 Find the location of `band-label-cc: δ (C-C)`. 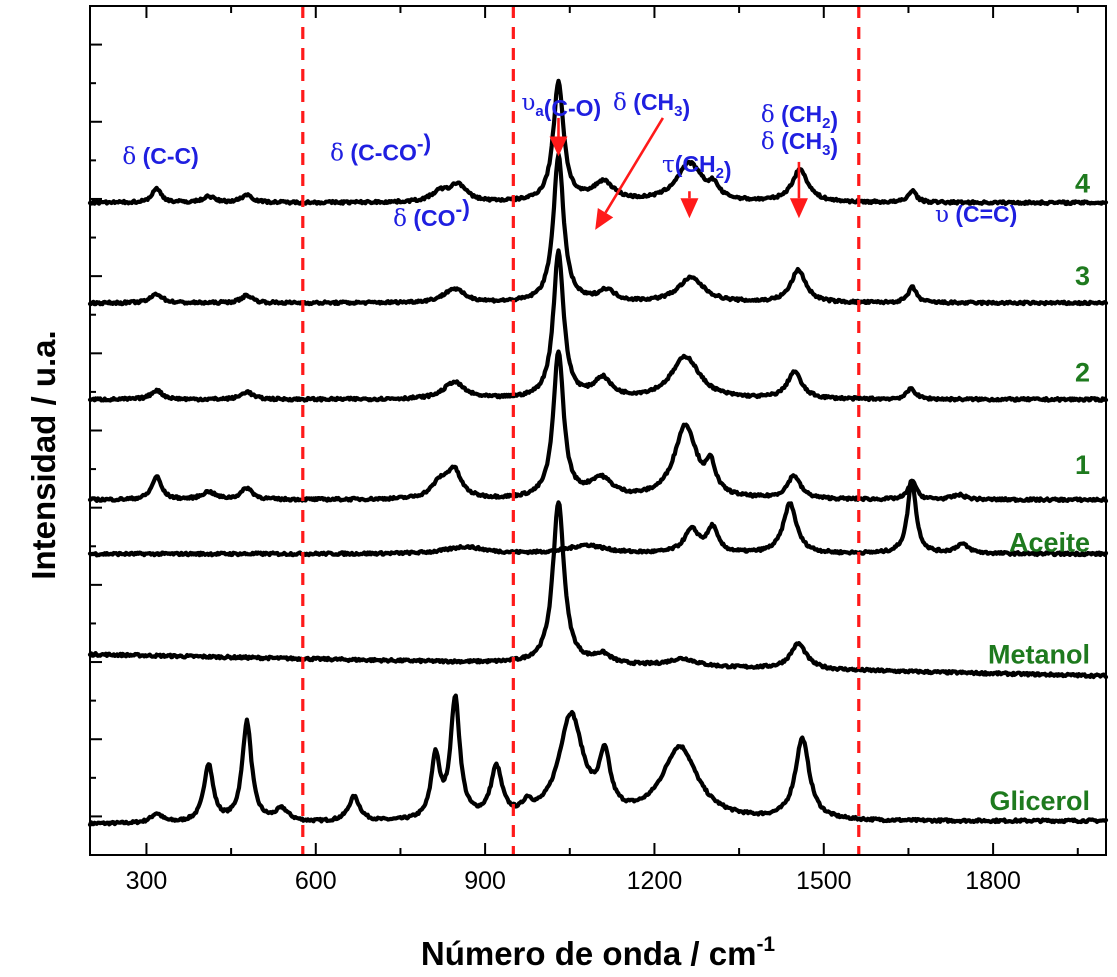

band-label-cc: δ (C-C) is located at coordinates (160, 156).